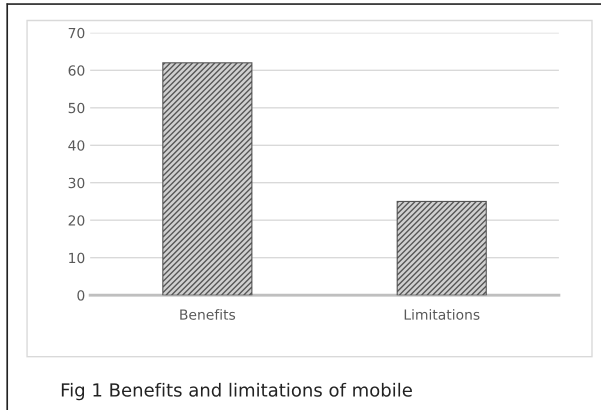 Image resolution: width=601 pixels, height=410 pixels. Describe the element at coordinates (76, 145) in the screenshot. I see `y-tick-label: 40` at that location.